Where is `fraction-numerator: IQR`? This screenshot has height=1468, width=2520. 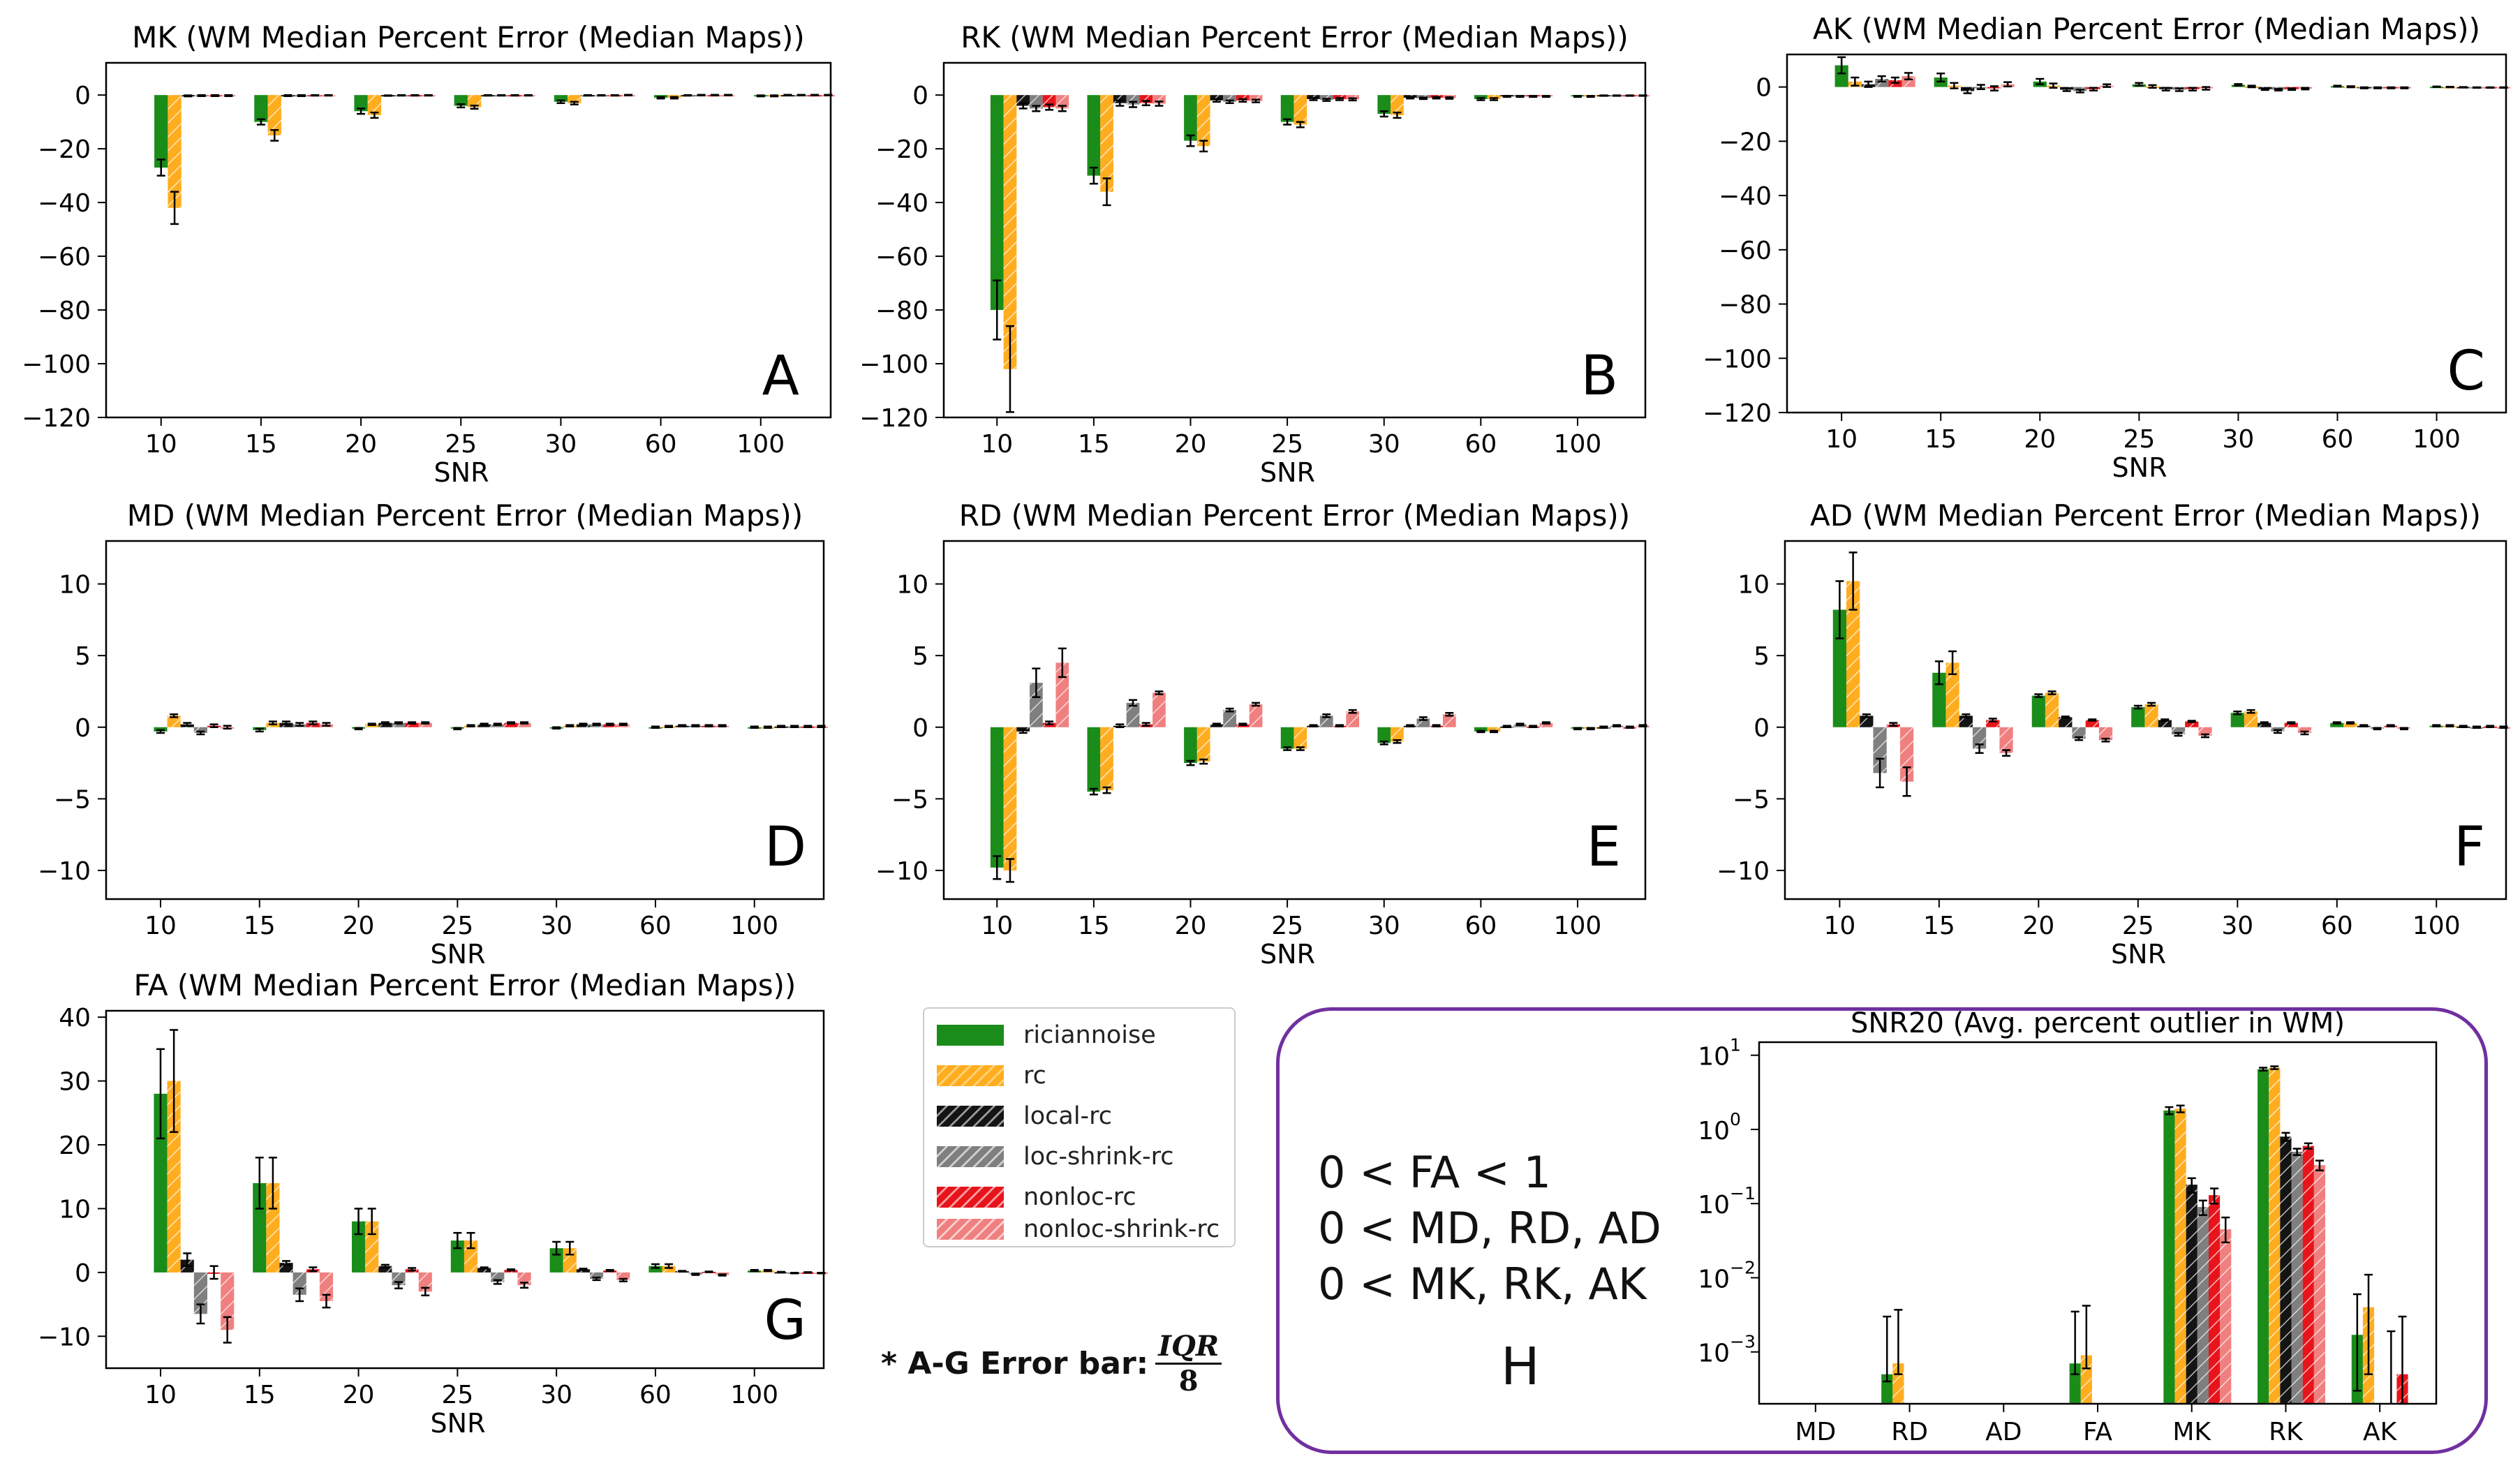 fraction-numerator: IQR is located at coordinates (1188, 1347).